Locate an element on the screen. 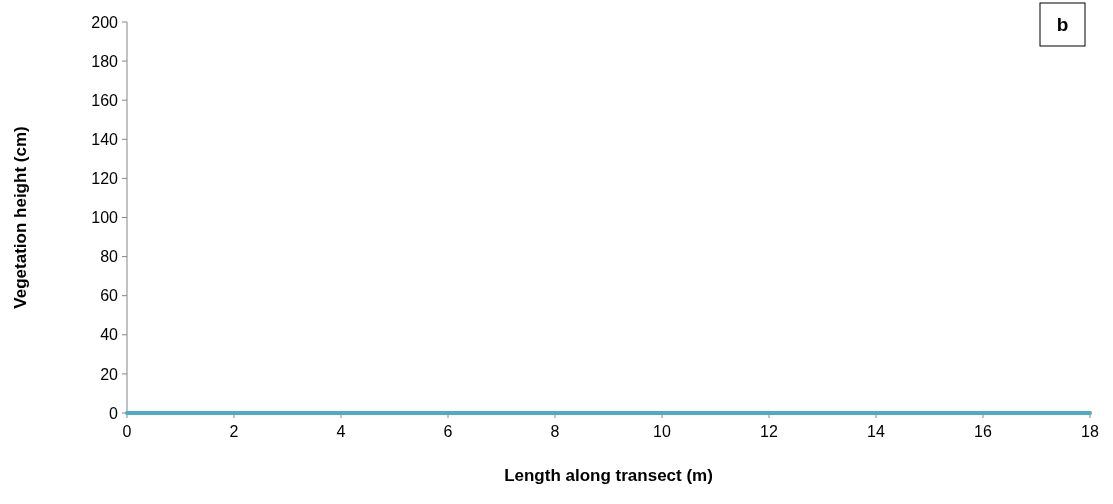 This screenshot has width=1113, height=504. y-tick-label: 160 is located at coordinates (105, 100).